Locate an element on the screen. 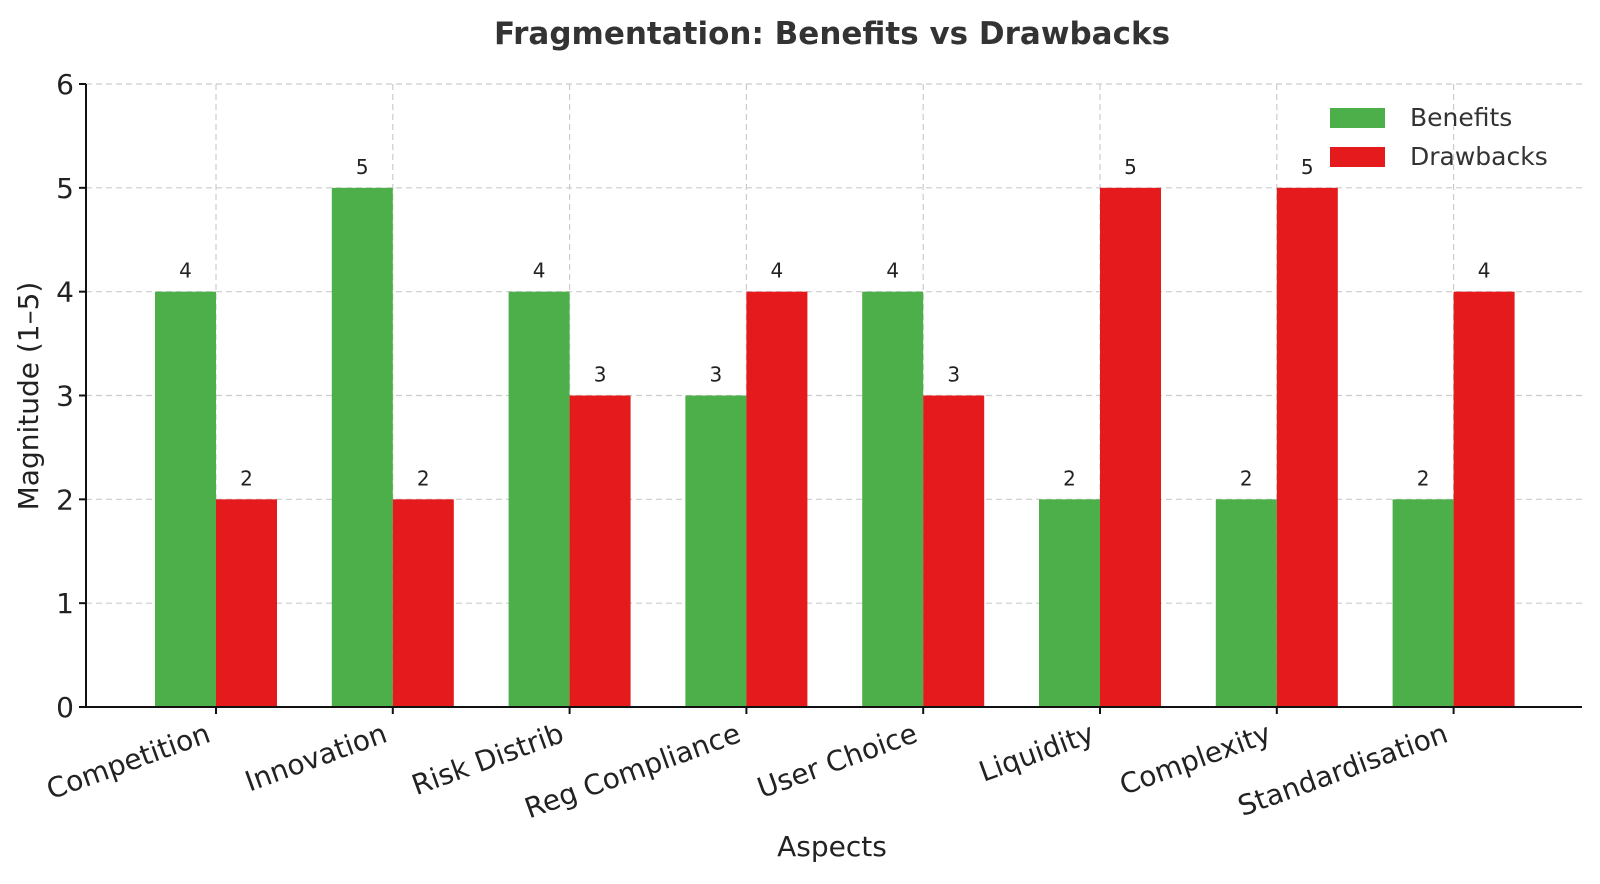  legend-swatch-benefits is located at coordinates (1357, 118).